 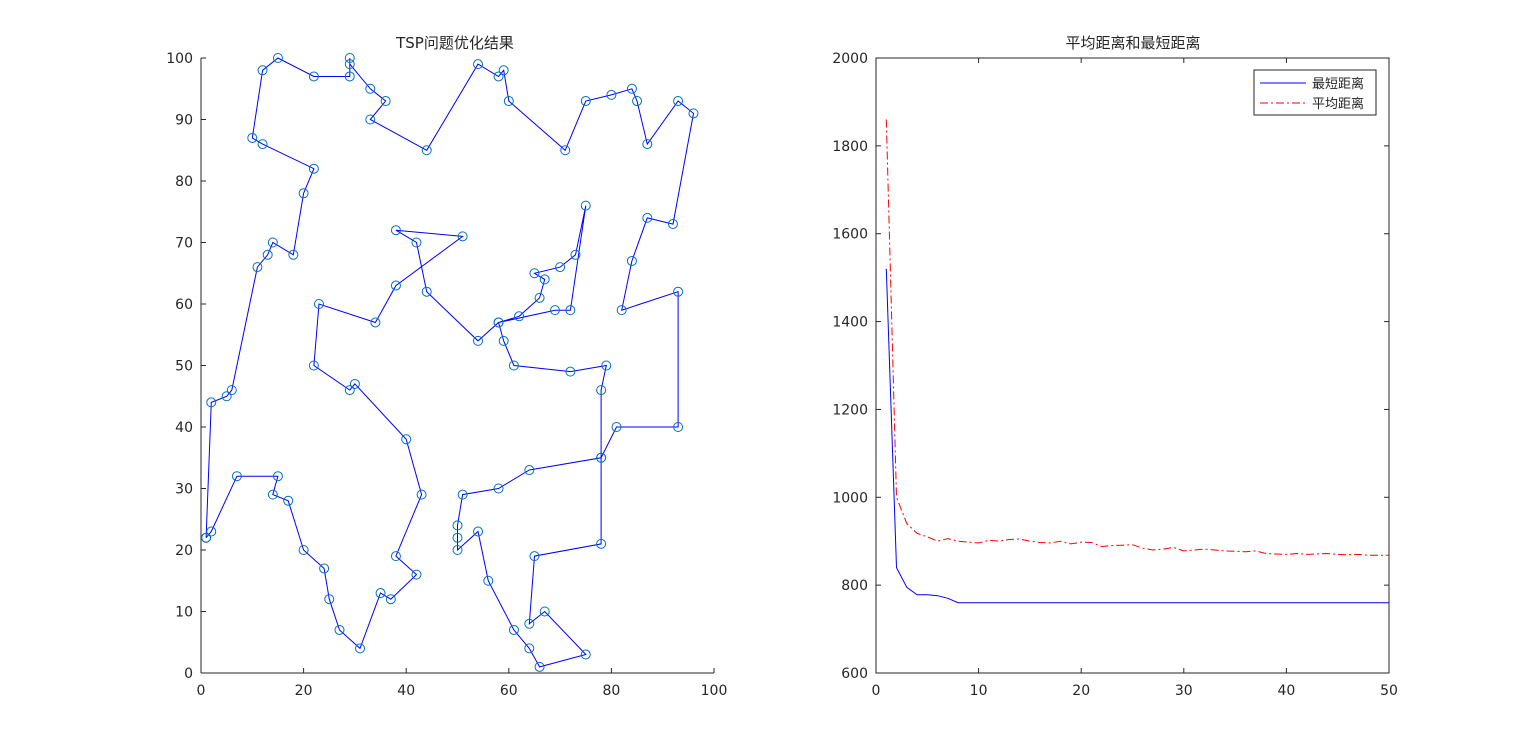 What do you see at coordinates (188, 674) in the screenshot?
I see `y-tick-label: 0` at bounding box center [188, 674].